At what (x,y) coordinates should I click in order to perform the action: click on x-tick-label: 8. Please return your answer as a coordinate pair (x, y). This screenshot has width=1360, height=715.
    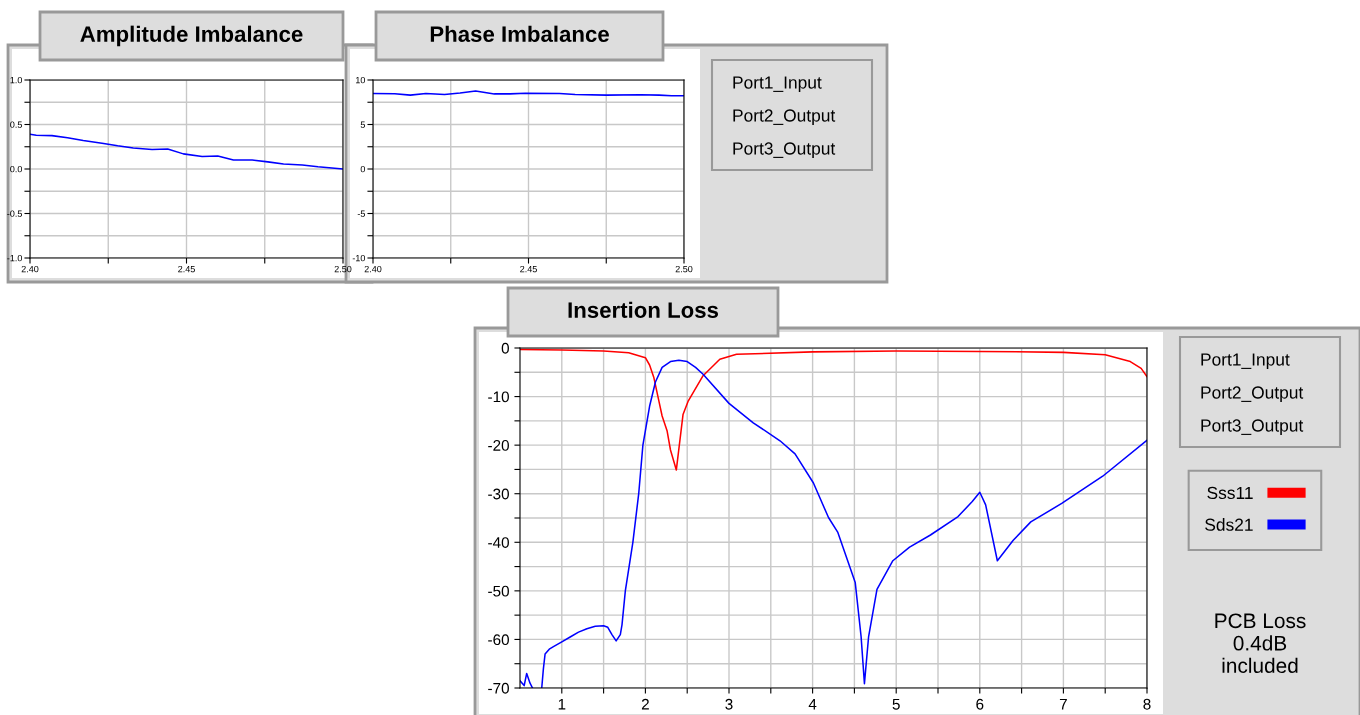
    Looking at the image, I should click on (1147, 704).